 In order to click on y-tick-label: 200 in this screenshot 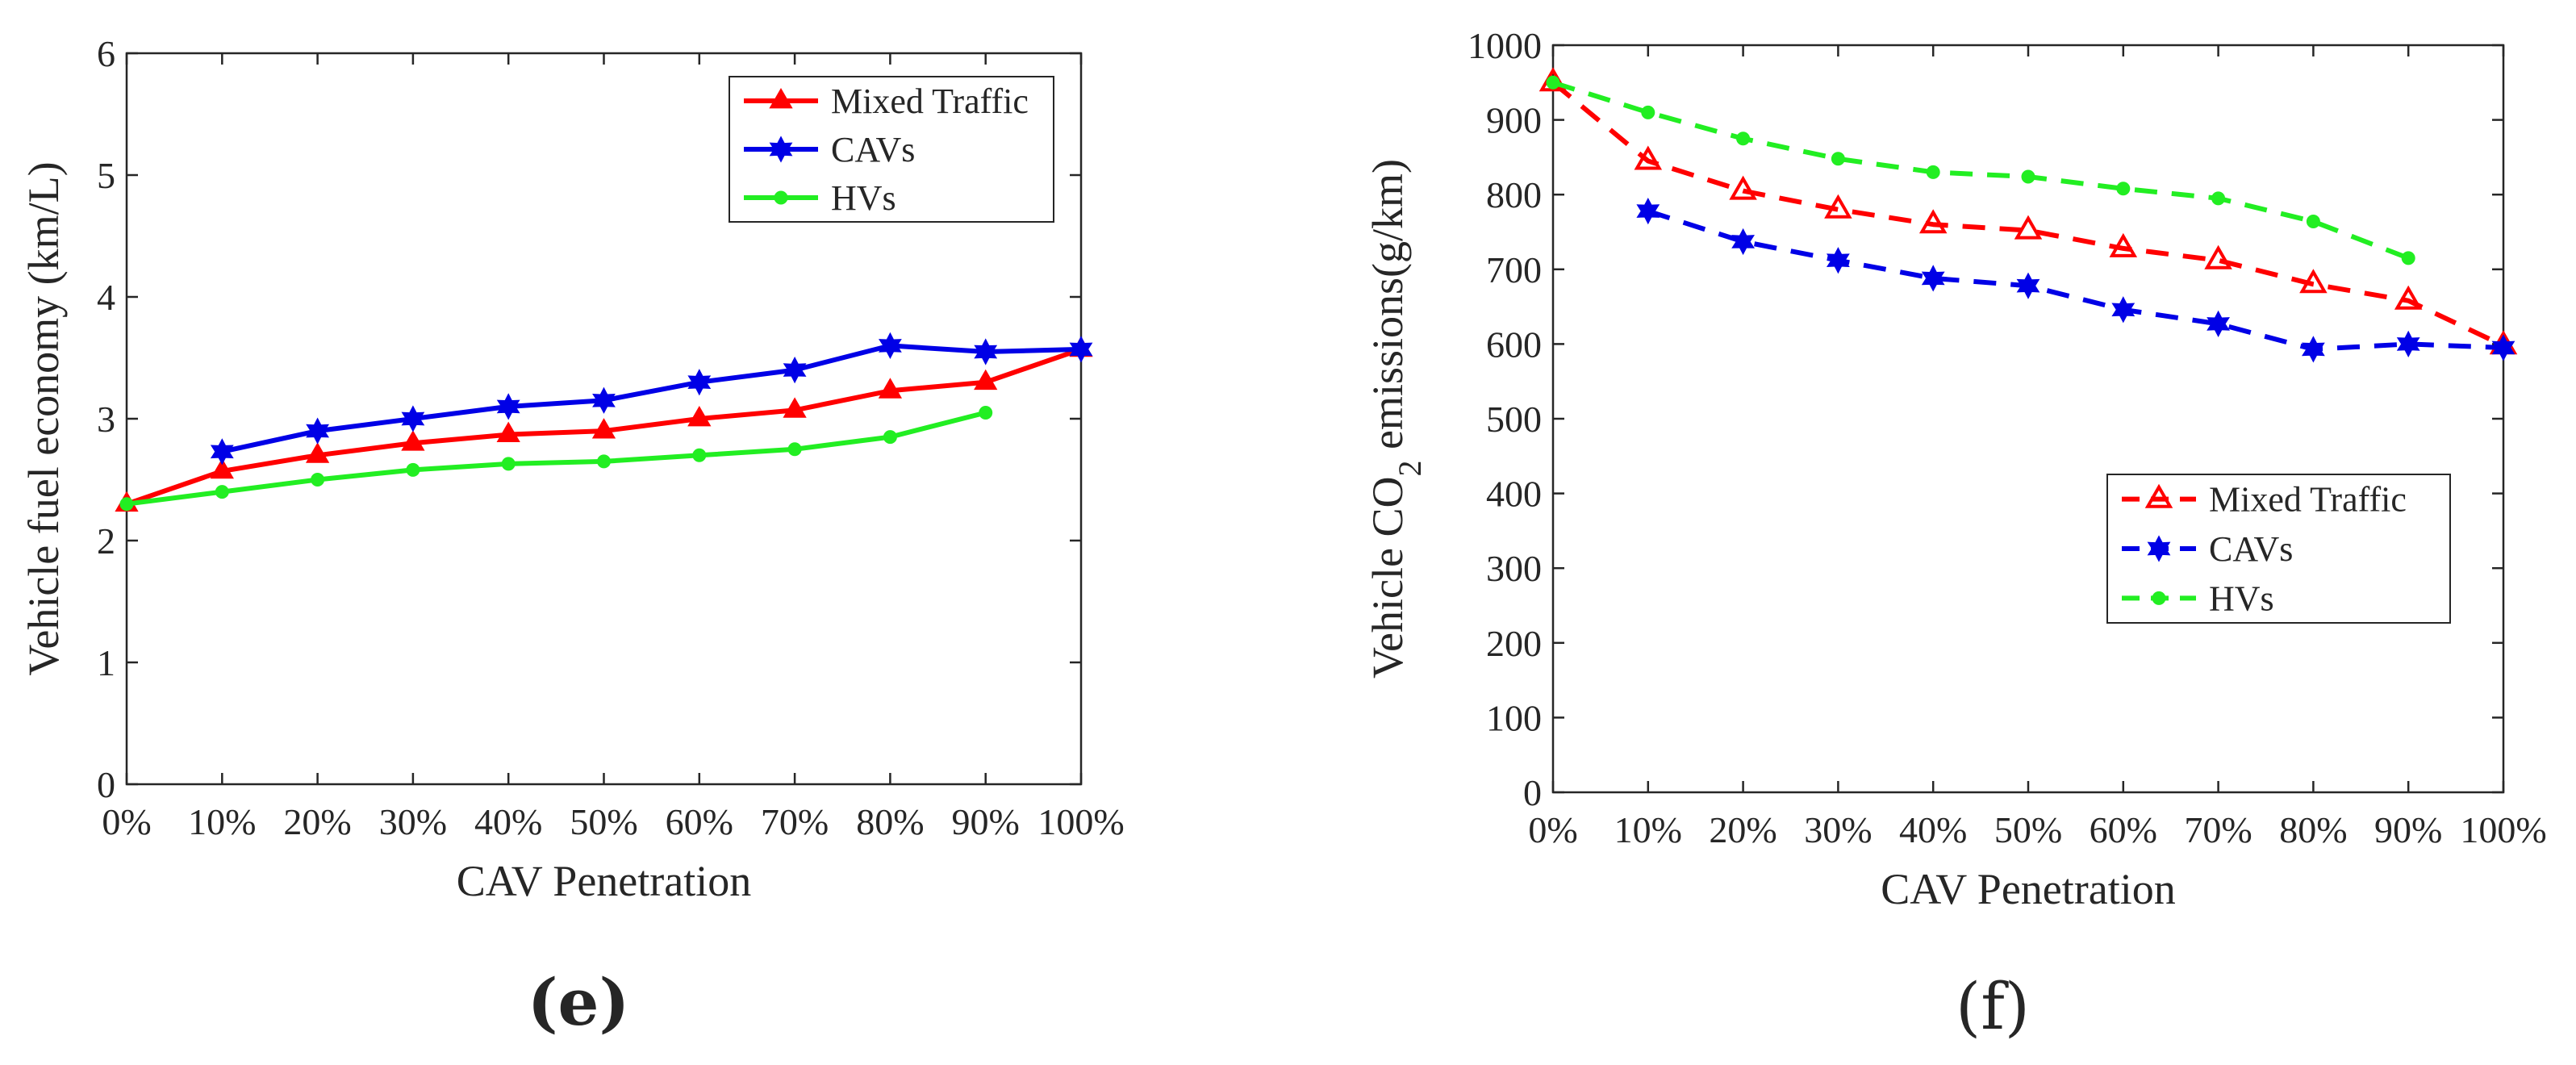, I will do `click(1514, 643)`.